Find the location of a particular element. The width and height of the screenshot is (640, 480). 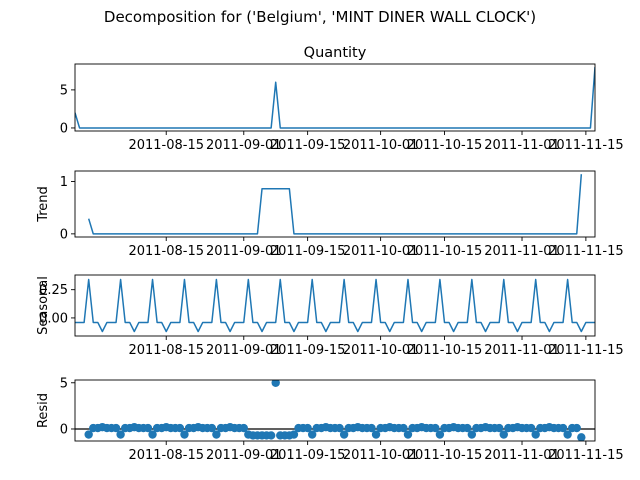

y-tick-label: 1 is located at coordinates (64, 182).